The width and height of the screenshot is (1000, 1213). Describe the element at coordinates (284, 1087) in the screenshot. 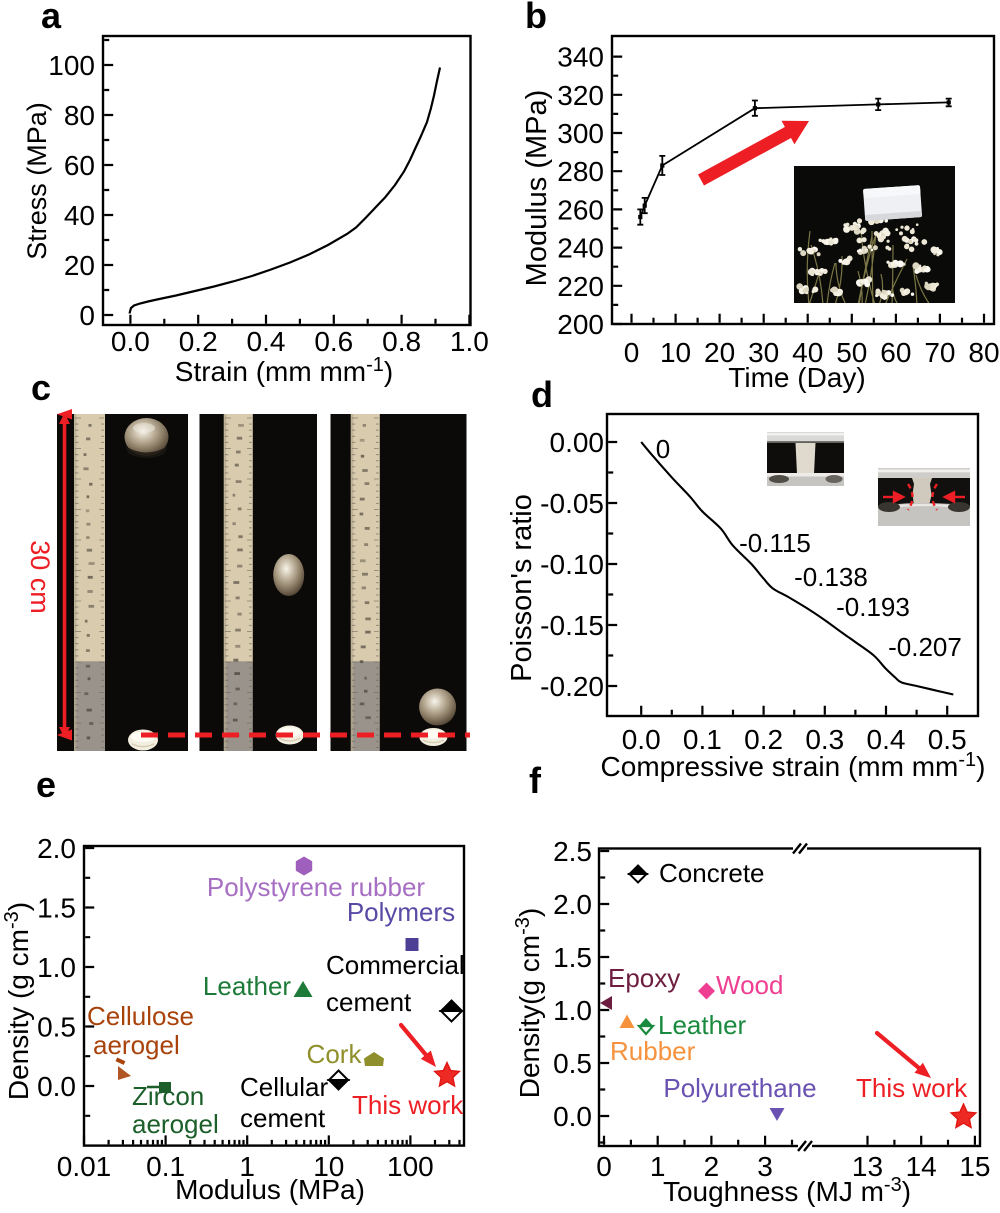

I see `svg-text: Cellular` at that location.